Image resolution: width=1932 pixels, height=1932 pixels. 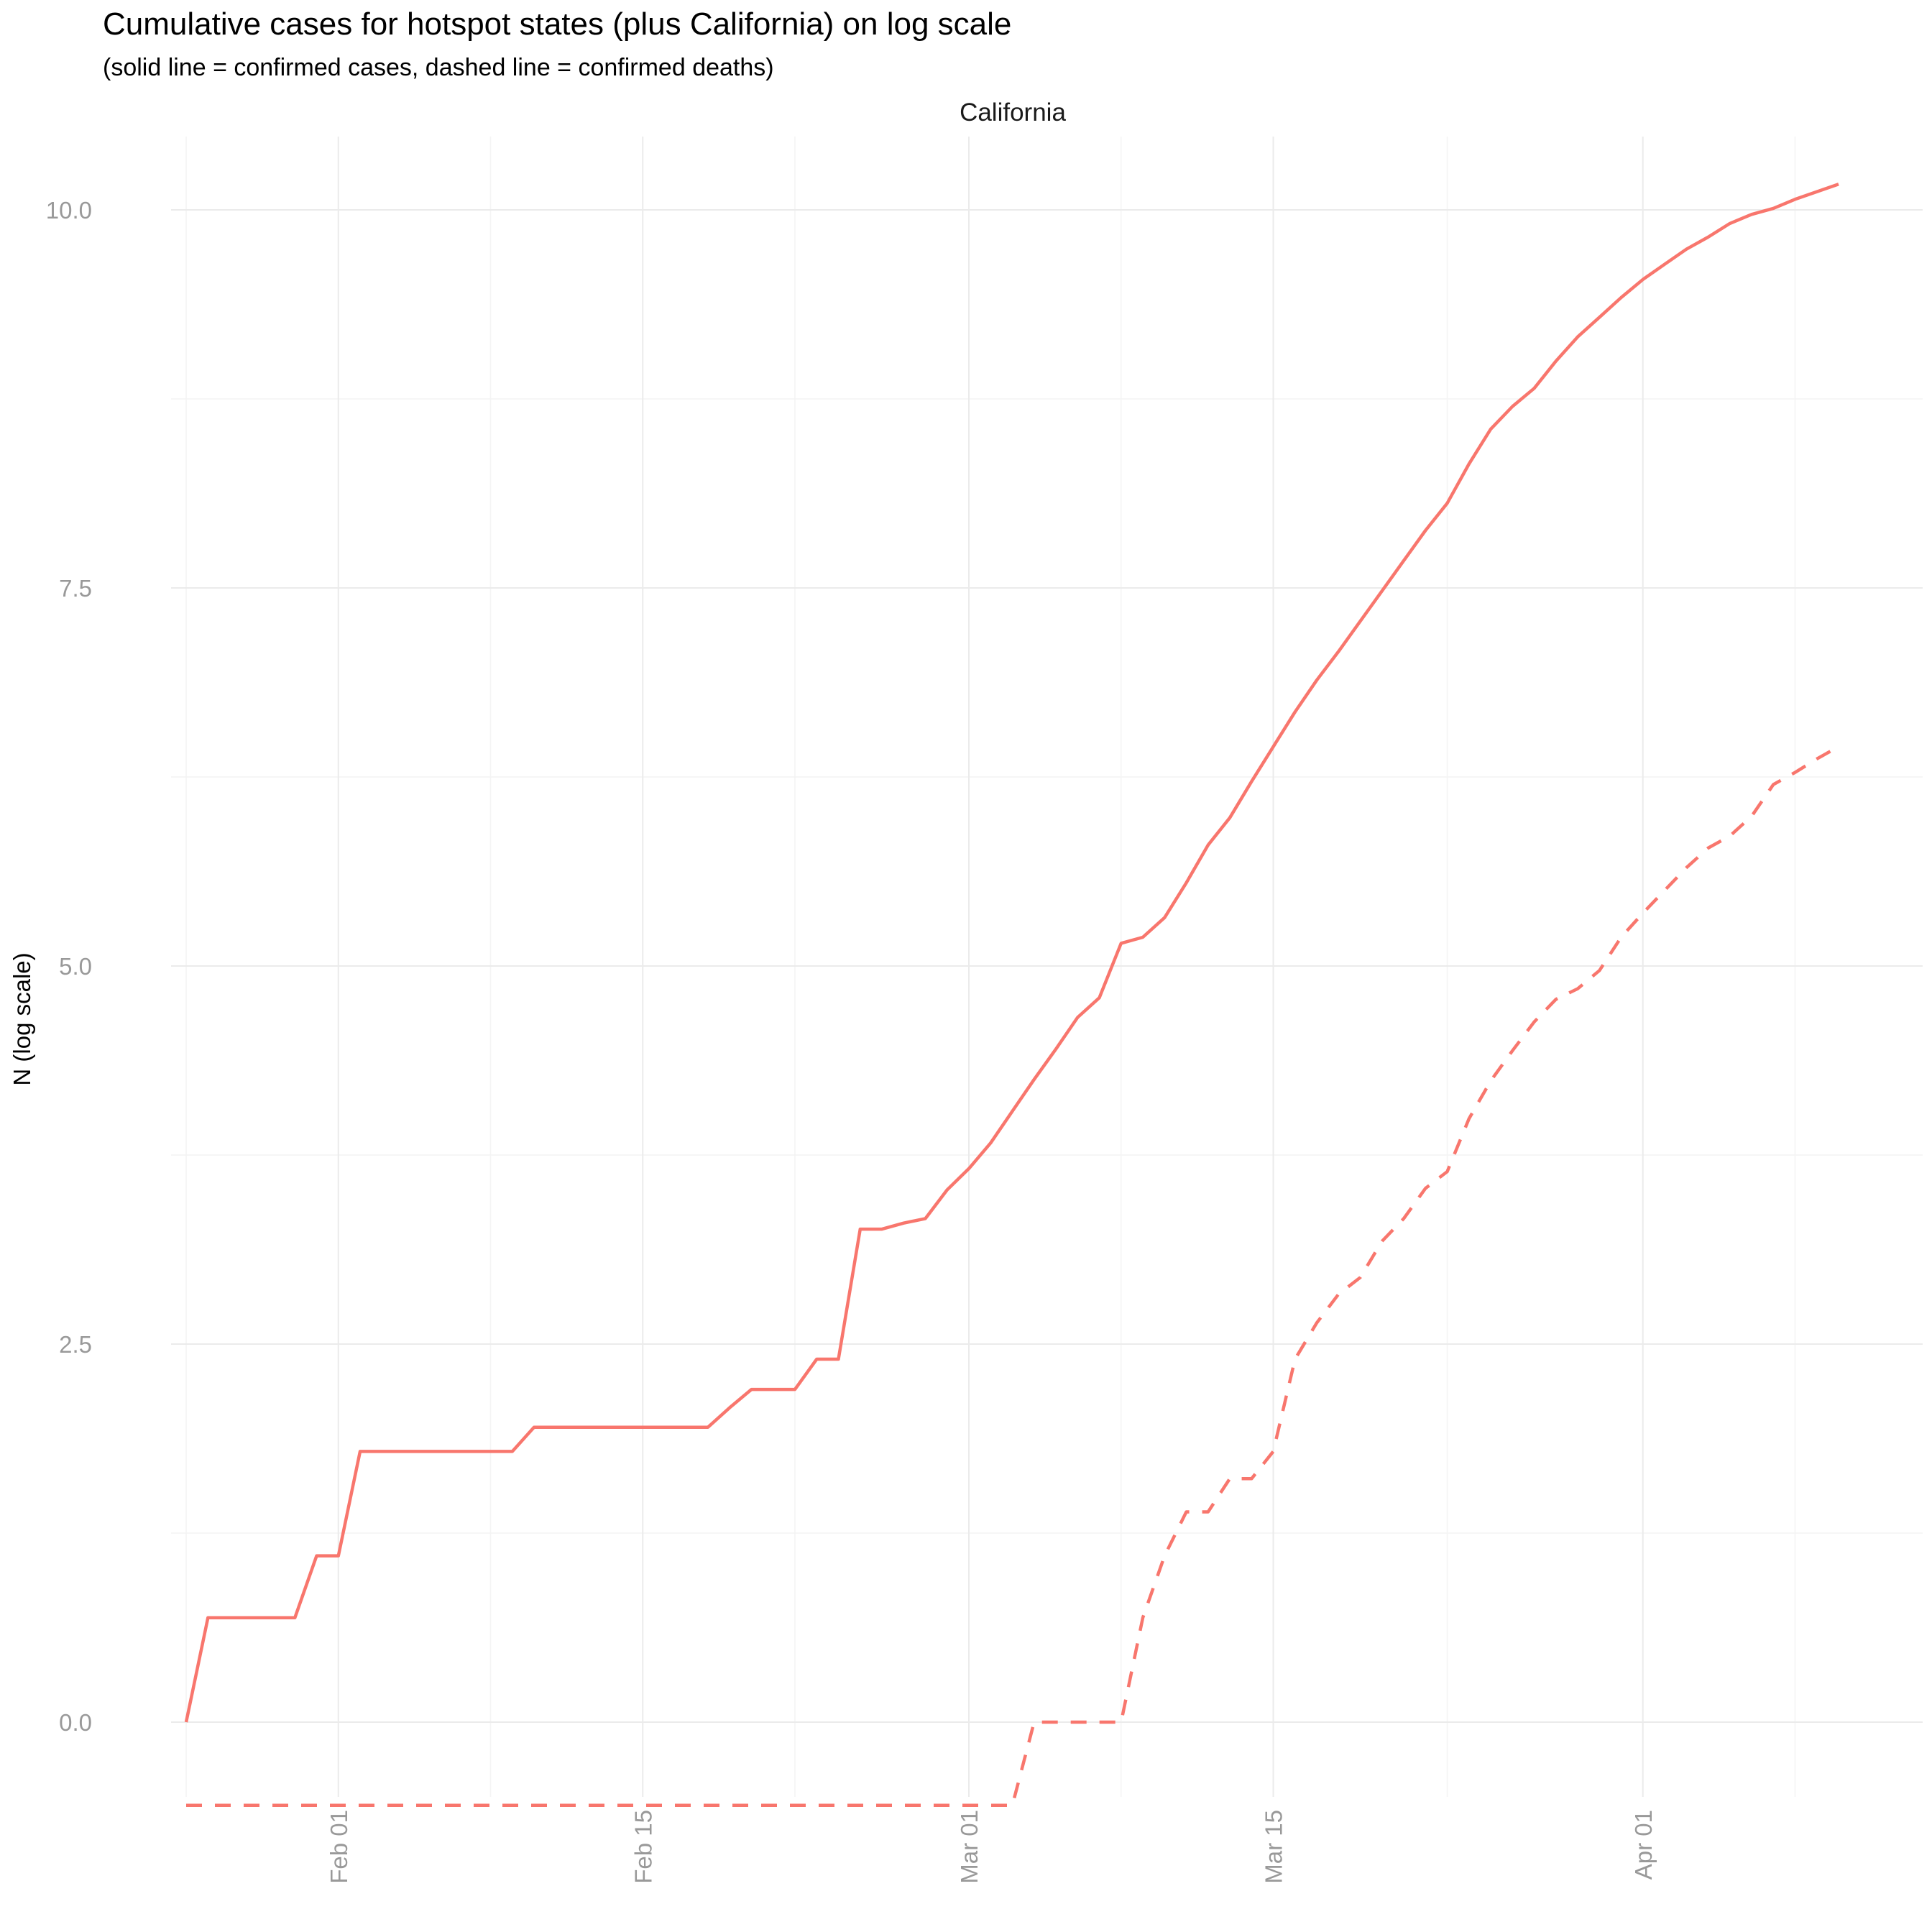 I want to click on x-tick-label: Feb 15, so click(x=643, y=1847).